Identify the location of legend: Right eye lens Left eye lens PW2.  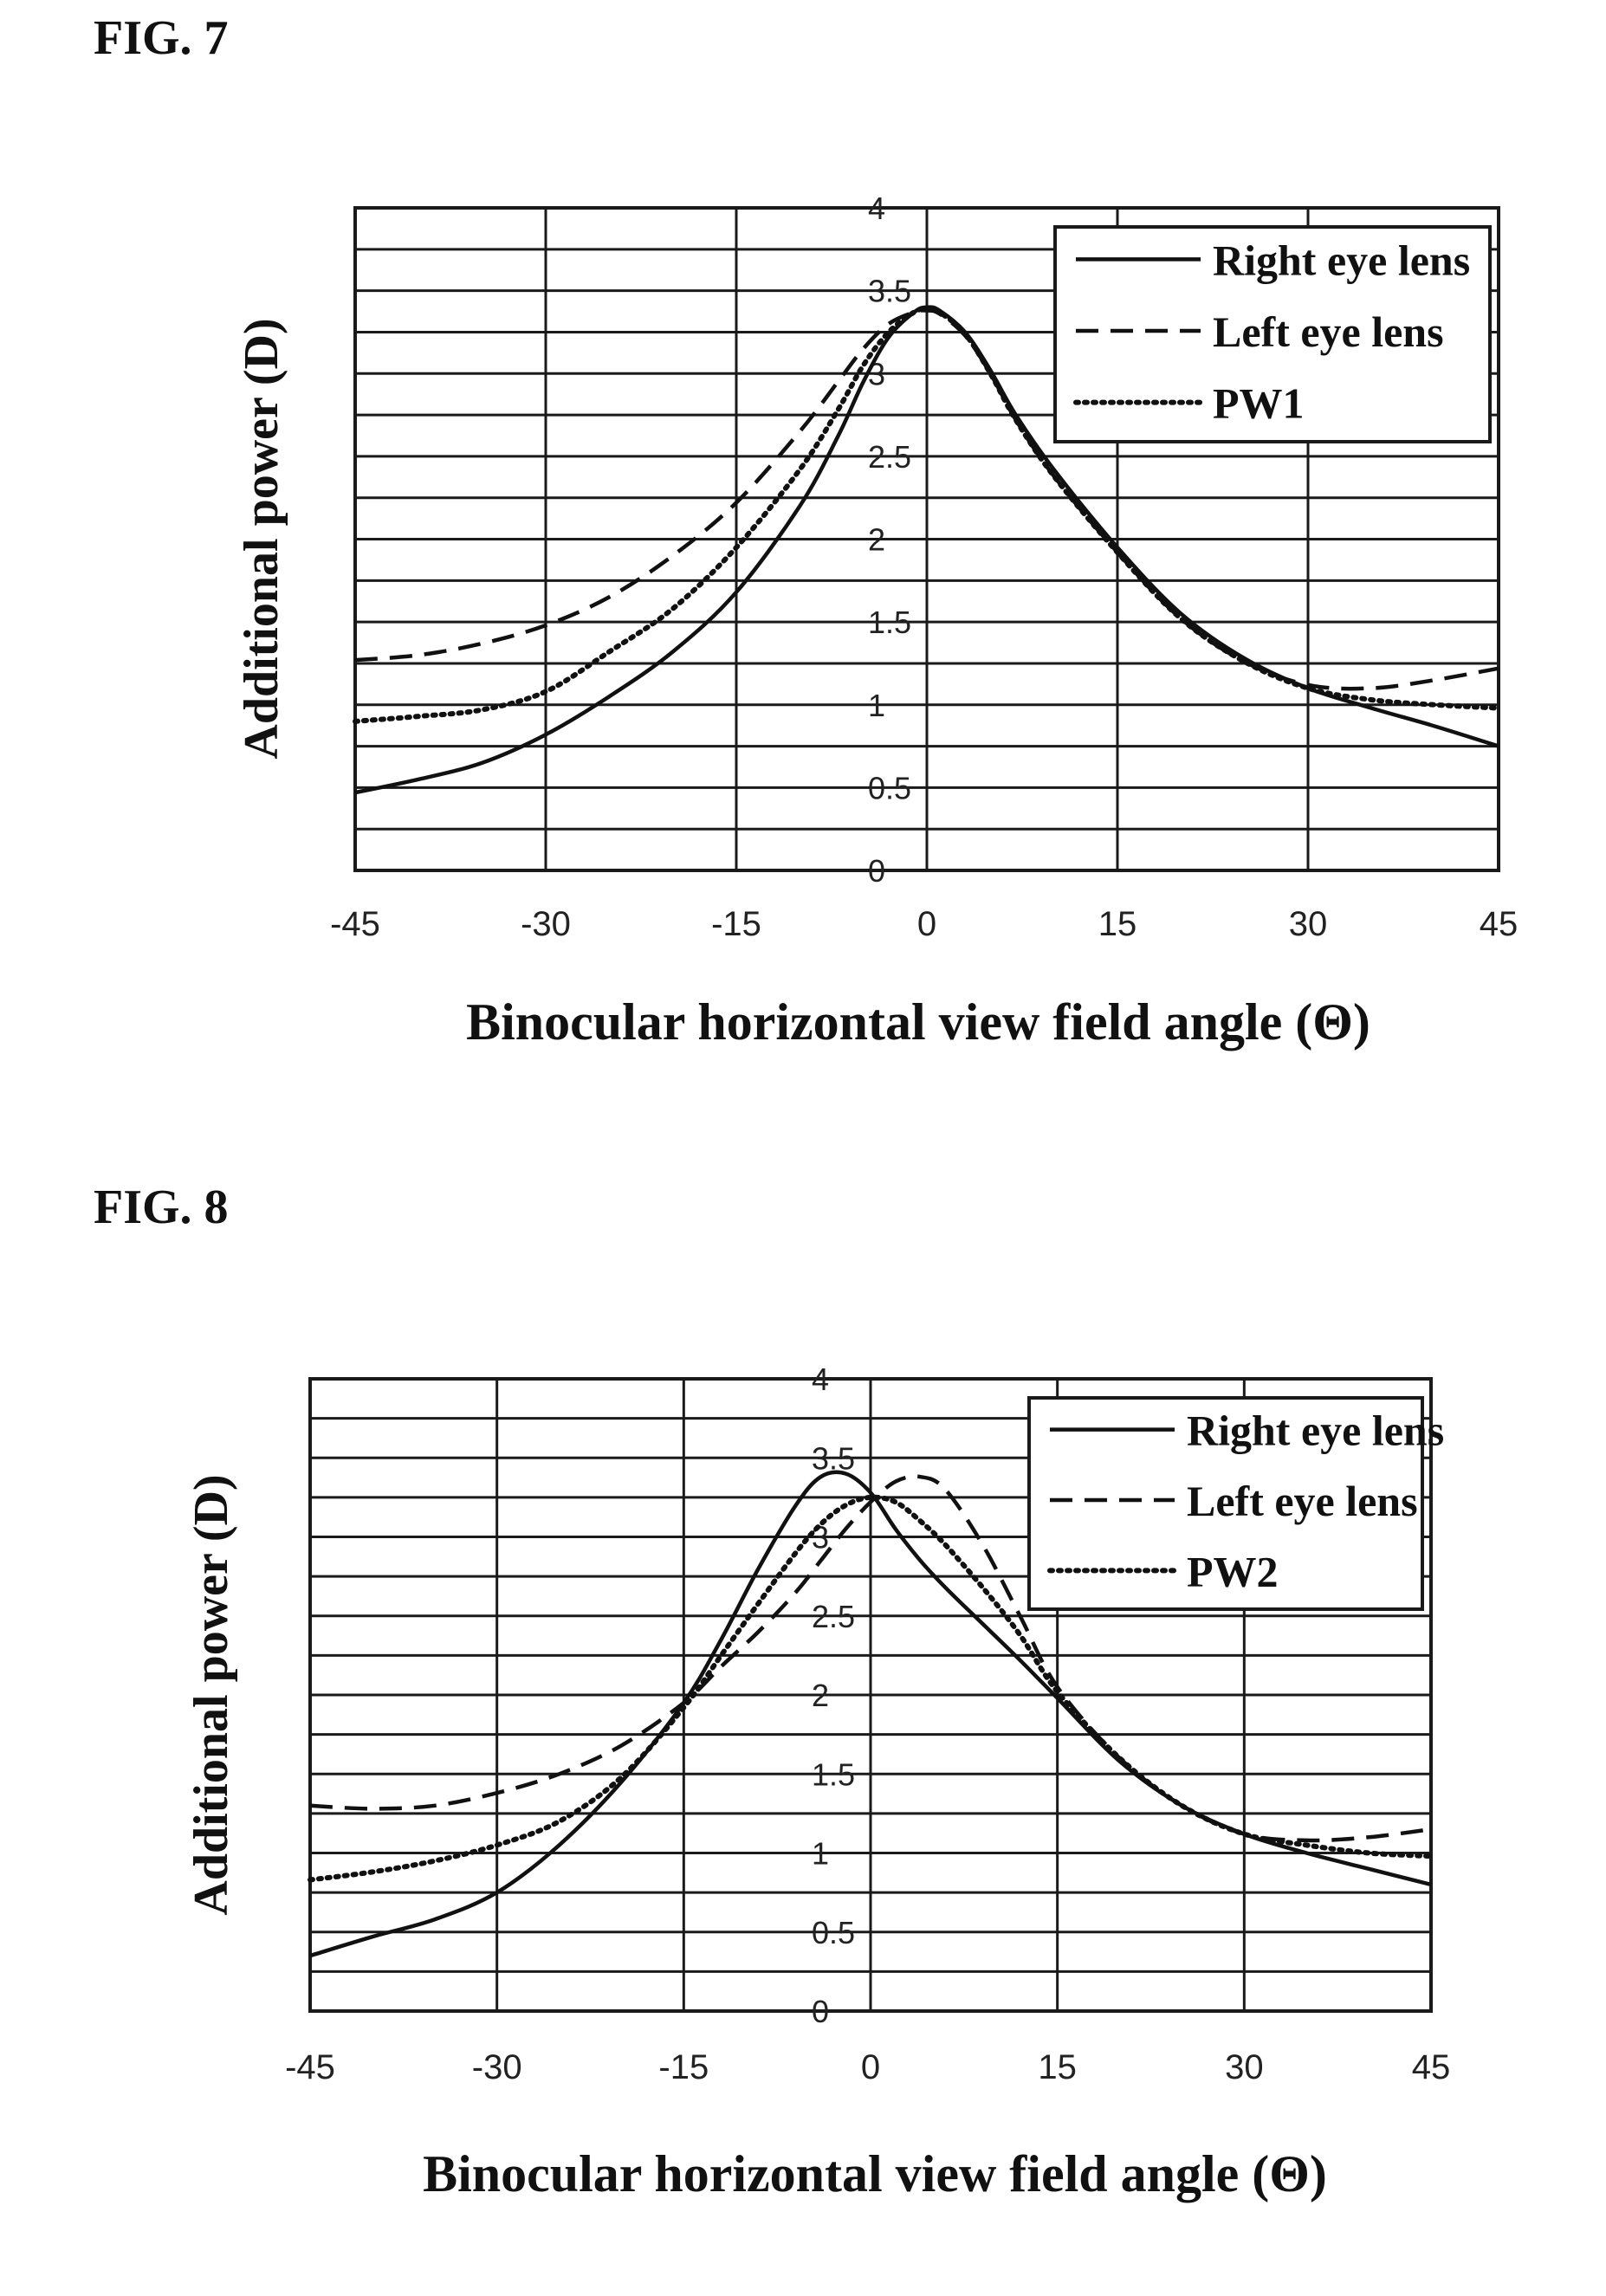
(1236, 1503).